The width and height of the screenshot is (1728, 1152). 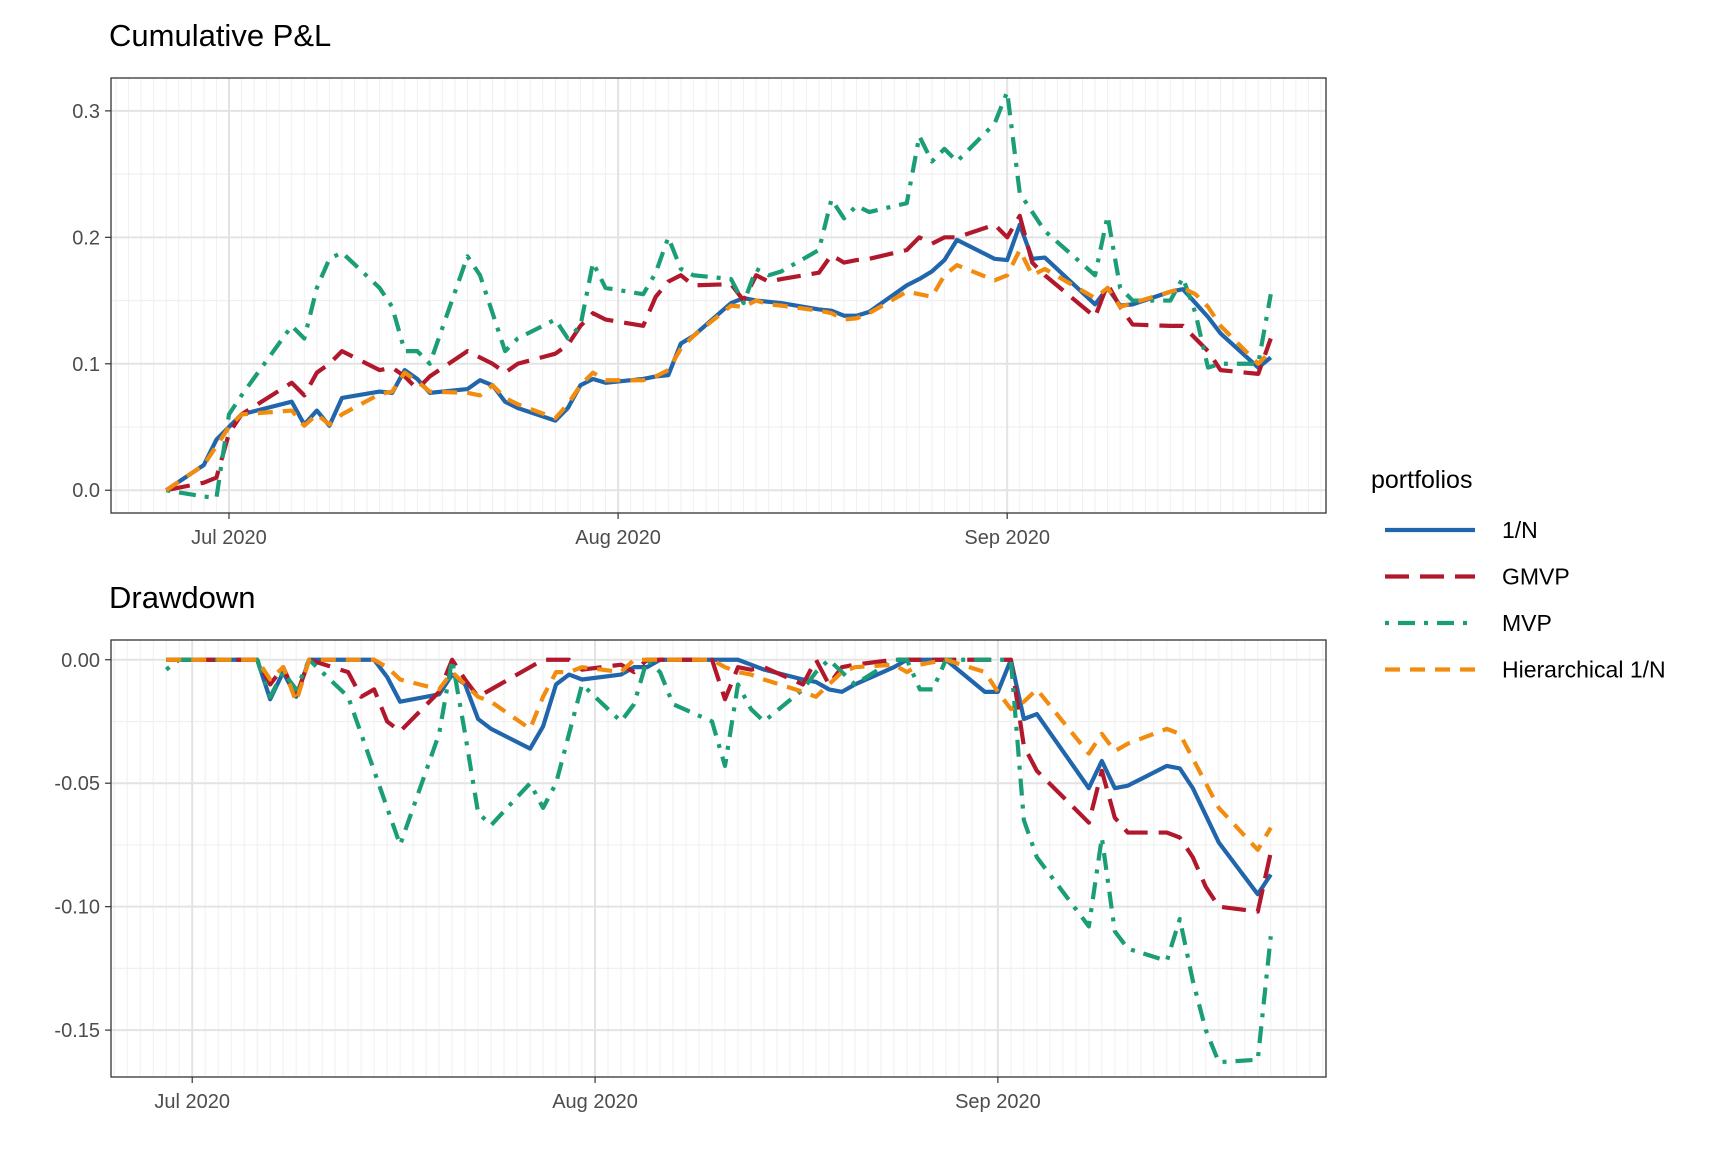 I want to click on legend-label: 1/N, so click(x=1520, y=530).